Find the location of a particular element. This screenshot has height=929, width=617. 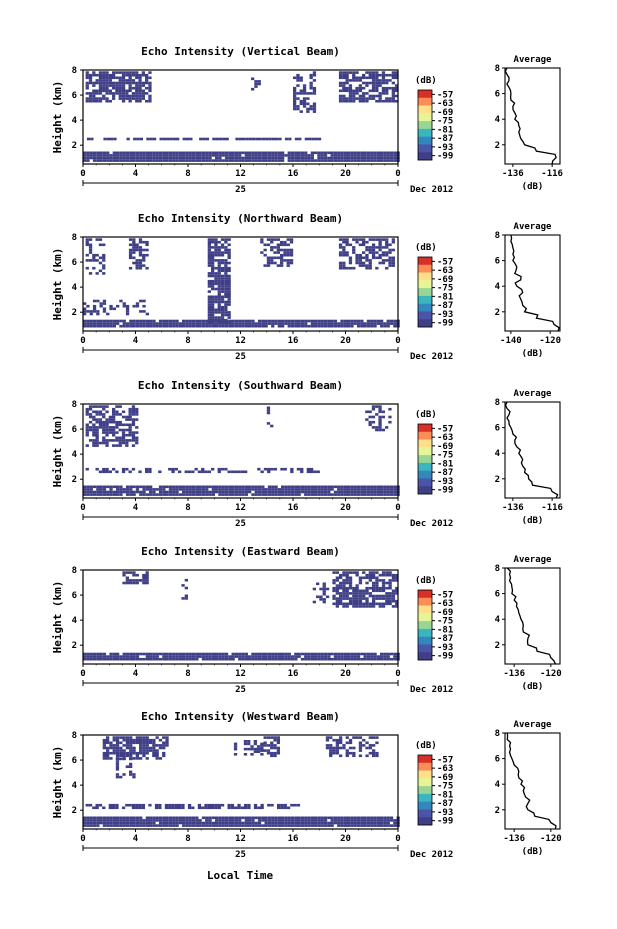

panel-title: Echo Intensity (Vertical Beam) is located at coordinates (240, 51).